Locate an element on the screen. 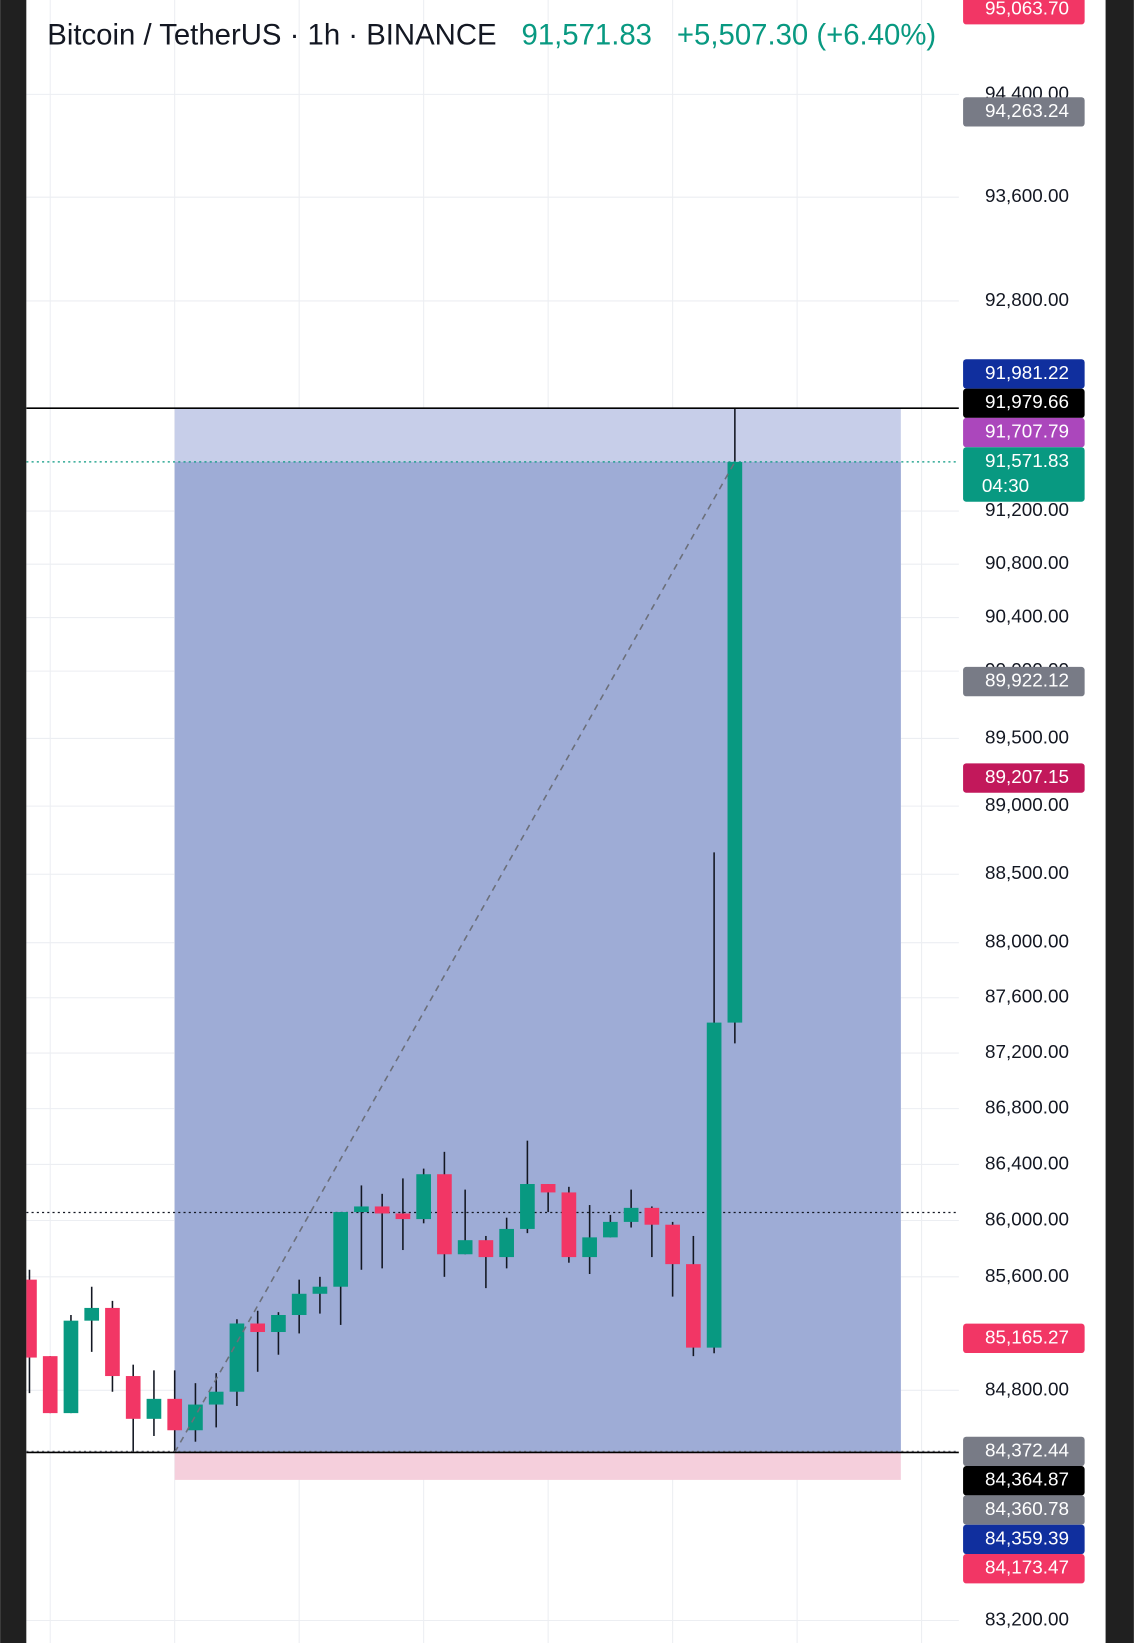 The width and height of the screenshot is (1134, 1643). right-frame is located at coordinates (1119, 821).